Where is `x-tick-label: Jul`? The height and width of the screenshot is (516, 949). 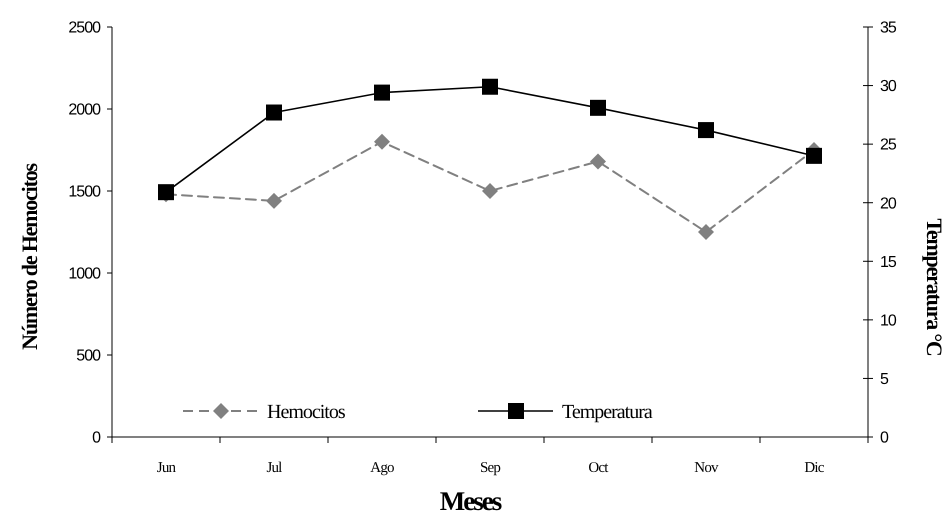
x-tick-label: Jul is located at coordinates (274, 468).